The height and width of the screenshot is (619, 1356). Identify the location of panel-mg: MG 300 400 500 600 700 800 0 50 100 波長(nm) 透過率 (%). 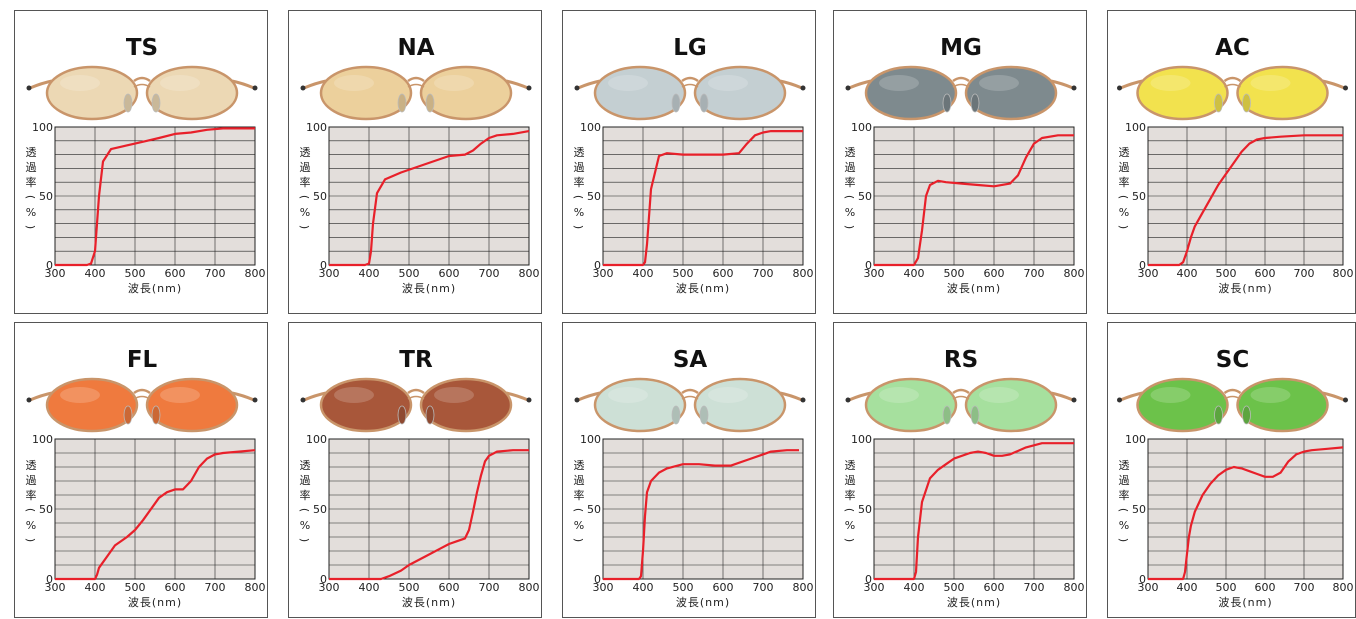
(960, 162).